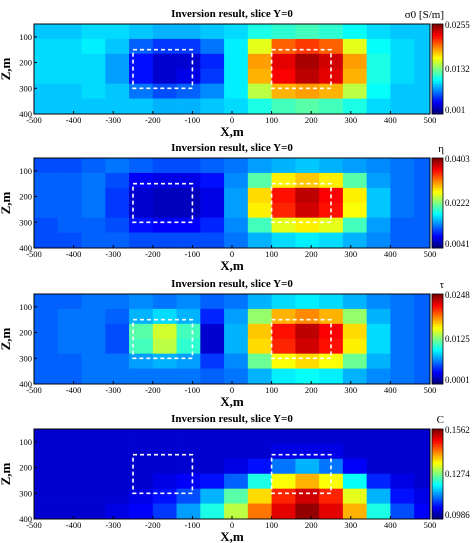 The height and width of the screenshot is (543, 474). I want to click on y-tick-label: 400, so click(25, 248).